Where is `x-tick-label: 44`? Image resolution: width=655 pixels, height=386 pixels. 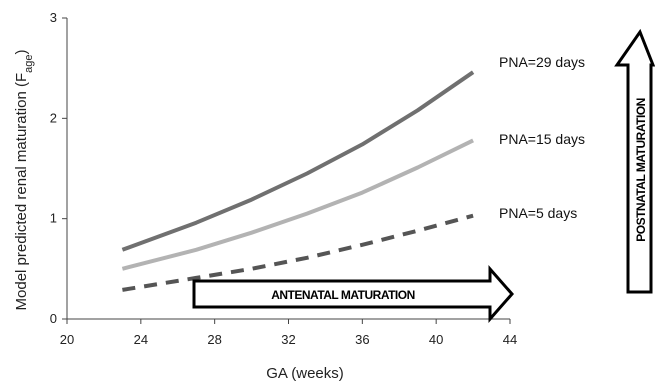 x-tick-label: 44 is located at coordinates (510, 339).